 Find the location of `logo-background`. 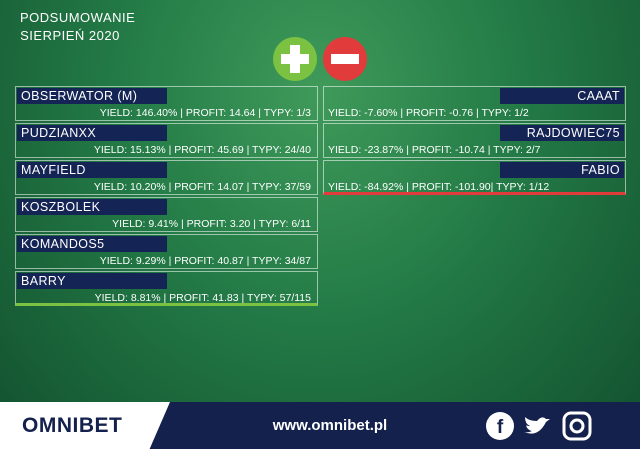

logo-background is located at coordinates (85, 425).